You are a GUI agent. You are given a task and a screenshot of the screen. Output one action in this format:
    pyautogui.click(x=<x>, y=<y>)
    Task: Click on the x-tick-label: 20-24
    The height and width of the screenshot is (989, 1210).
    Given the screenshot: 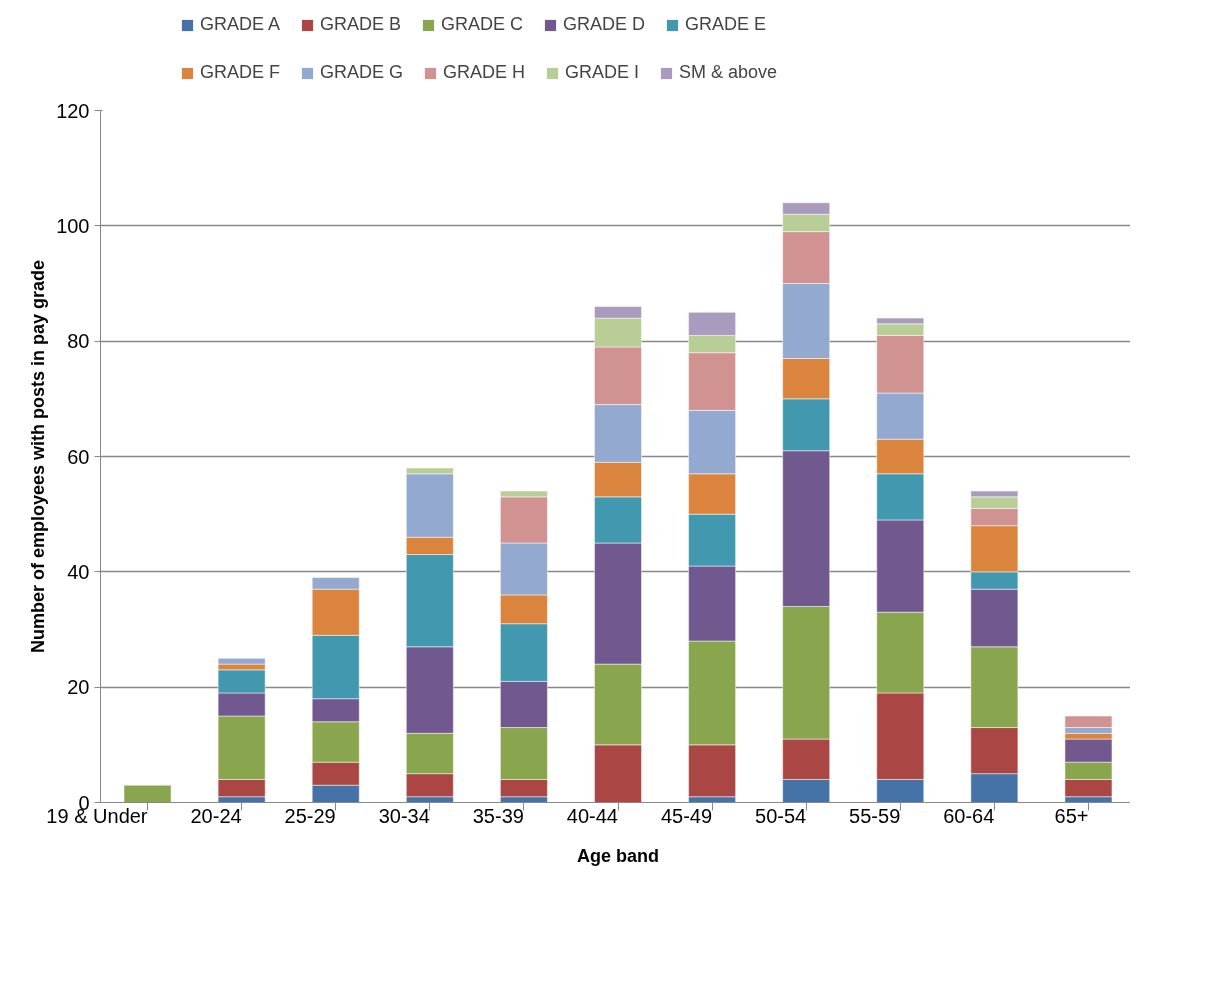 What is the action you would take?
    pyautogui.click(x=216, y=815)
    